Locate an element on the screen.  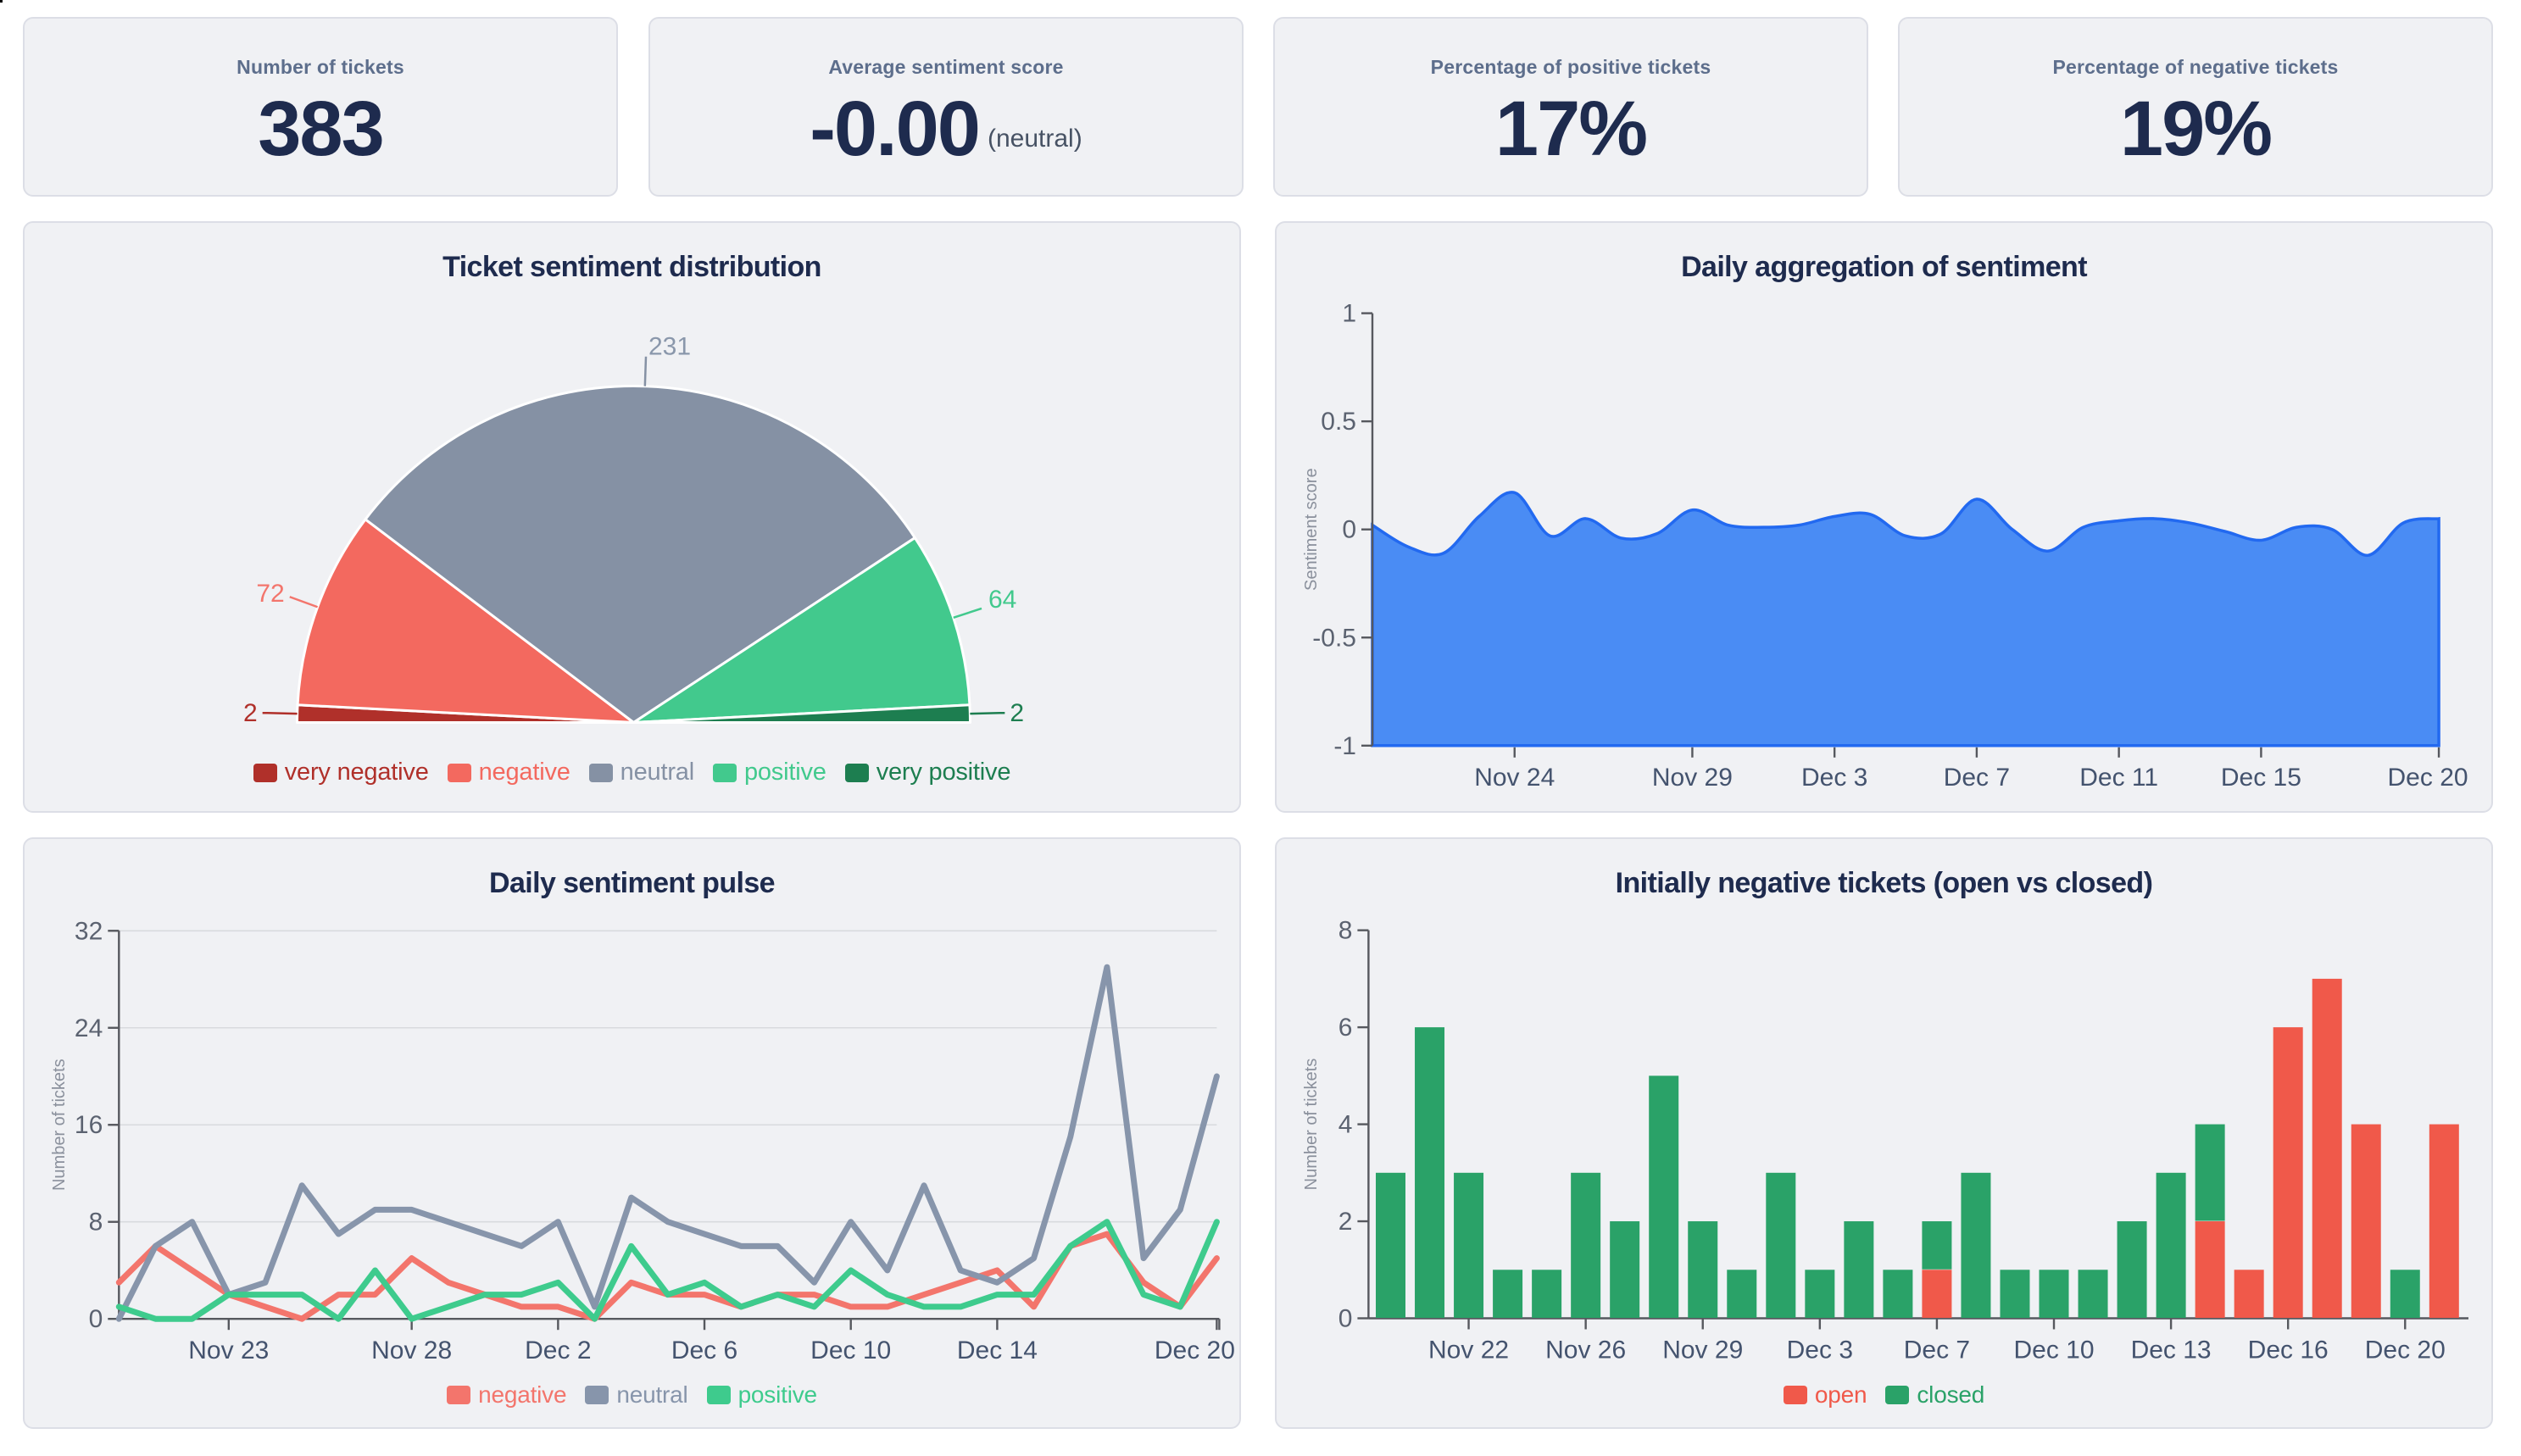
svg-text: -0.5 is located at coordinates (1334, 638).